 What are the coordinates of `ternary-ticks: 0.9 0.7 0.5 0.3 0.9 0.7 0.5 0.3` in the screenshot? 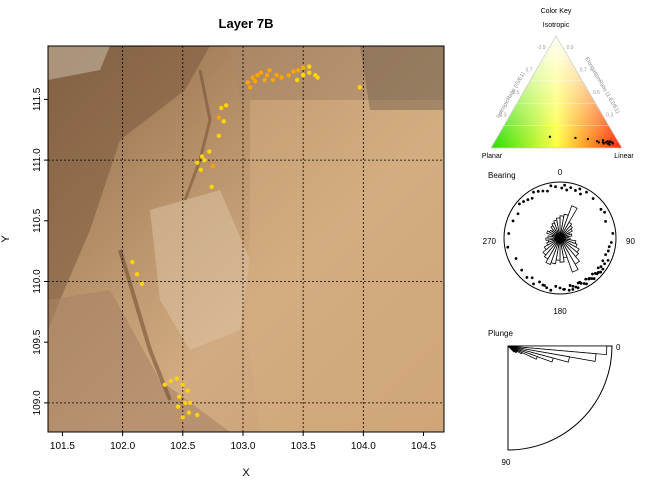 It's located at (557, 81).